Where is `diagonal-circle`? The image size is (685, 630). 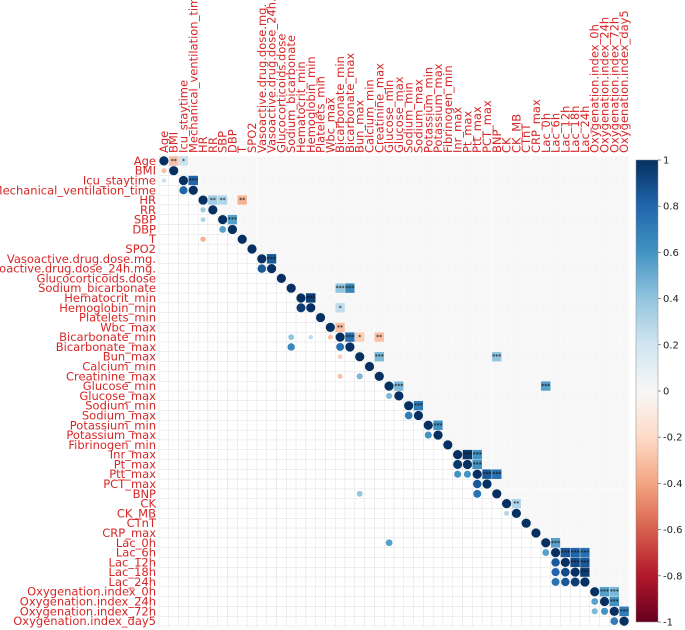
diagonal-circle is located at coordinates (536, 533).